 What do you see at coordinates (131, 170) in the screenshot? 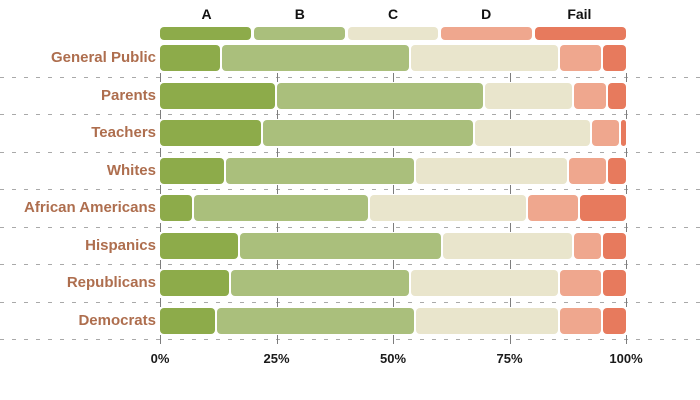
I see `row-label-whites: Whites` at bounding box center [131, 170].